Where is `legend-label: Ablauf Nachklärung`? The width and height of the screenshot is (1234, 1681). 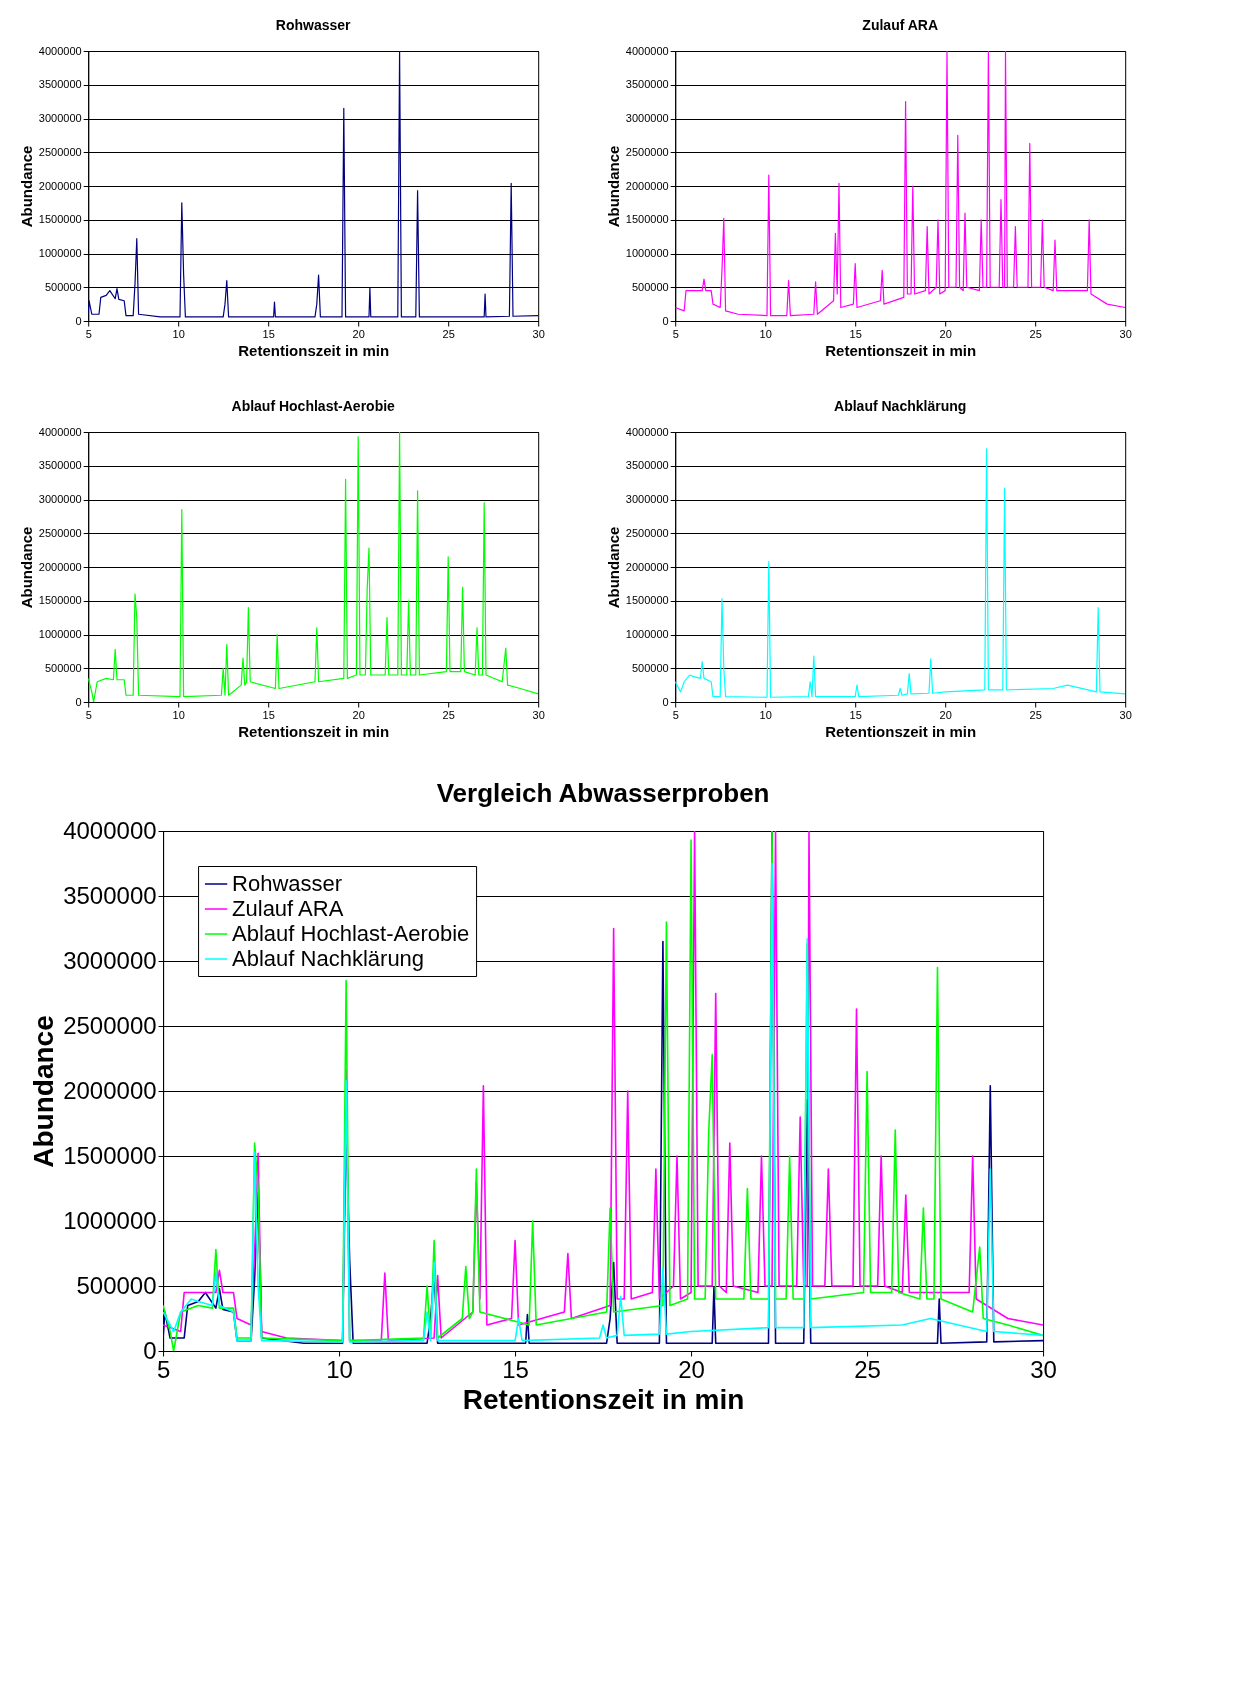
legend-label: Ablauf Nachklärung is located at coordinates (328, 958).